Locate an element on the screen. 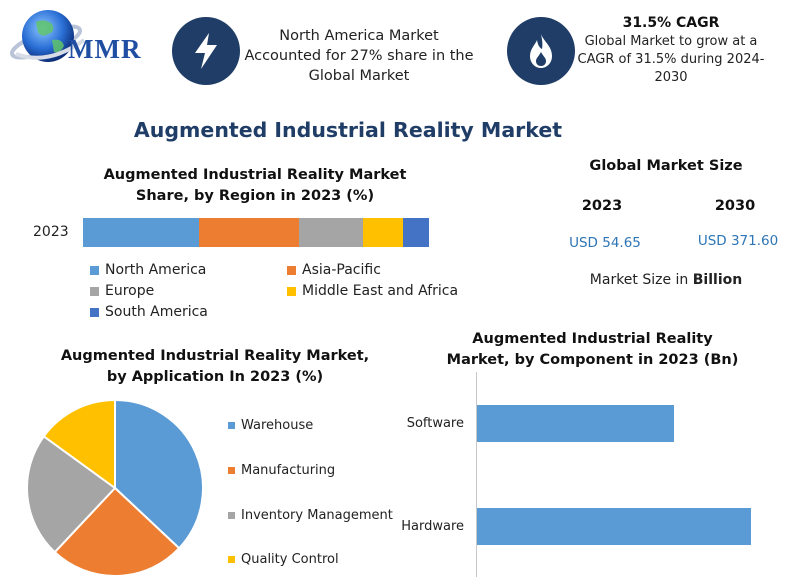 Image resolution: width=800 pixels, height=582 pixels. component-bar-hardware is located at coordinates (614, 526).